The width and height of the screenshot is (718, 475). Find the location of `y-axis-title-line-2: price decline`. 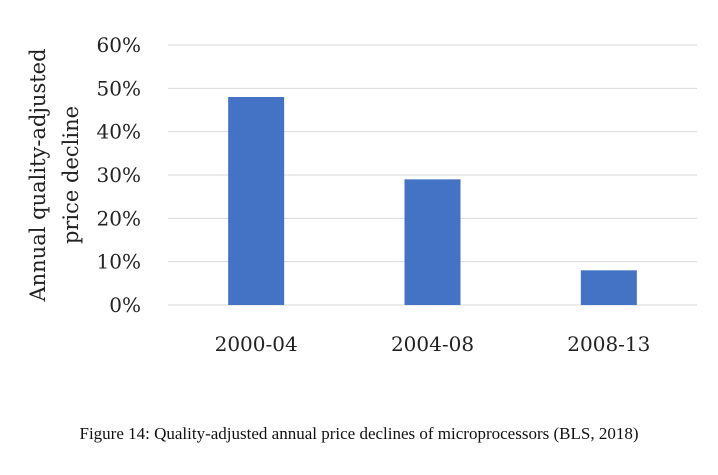

y-axis-title-line-2: price decline is located at coordinates (71, 175).